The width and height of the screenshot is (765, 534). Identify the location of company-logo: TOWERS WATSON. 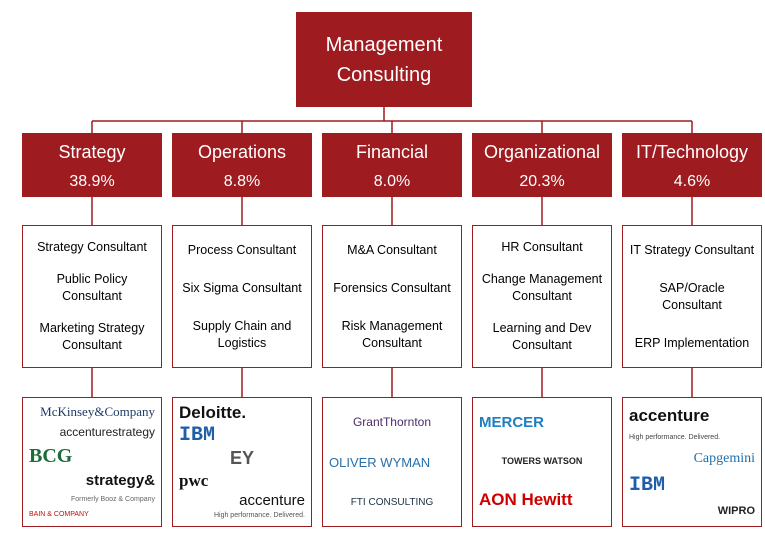
(542, 460).